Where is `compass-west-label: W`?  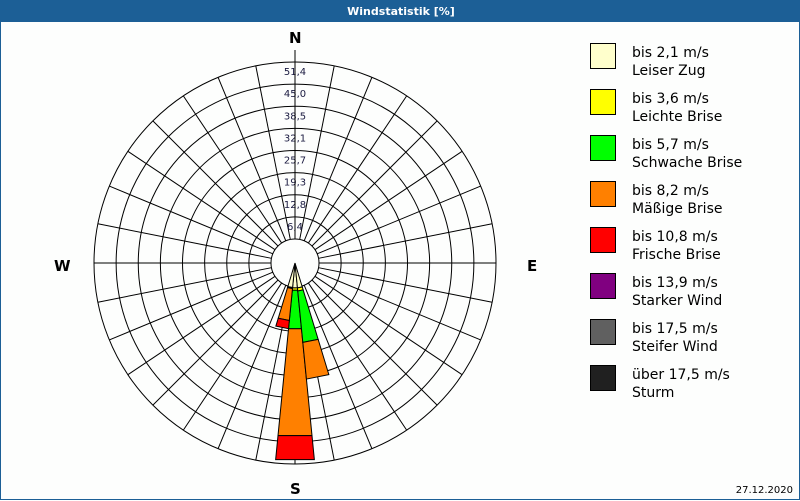
compass-west-label: W is located at coordinates (62, 266).